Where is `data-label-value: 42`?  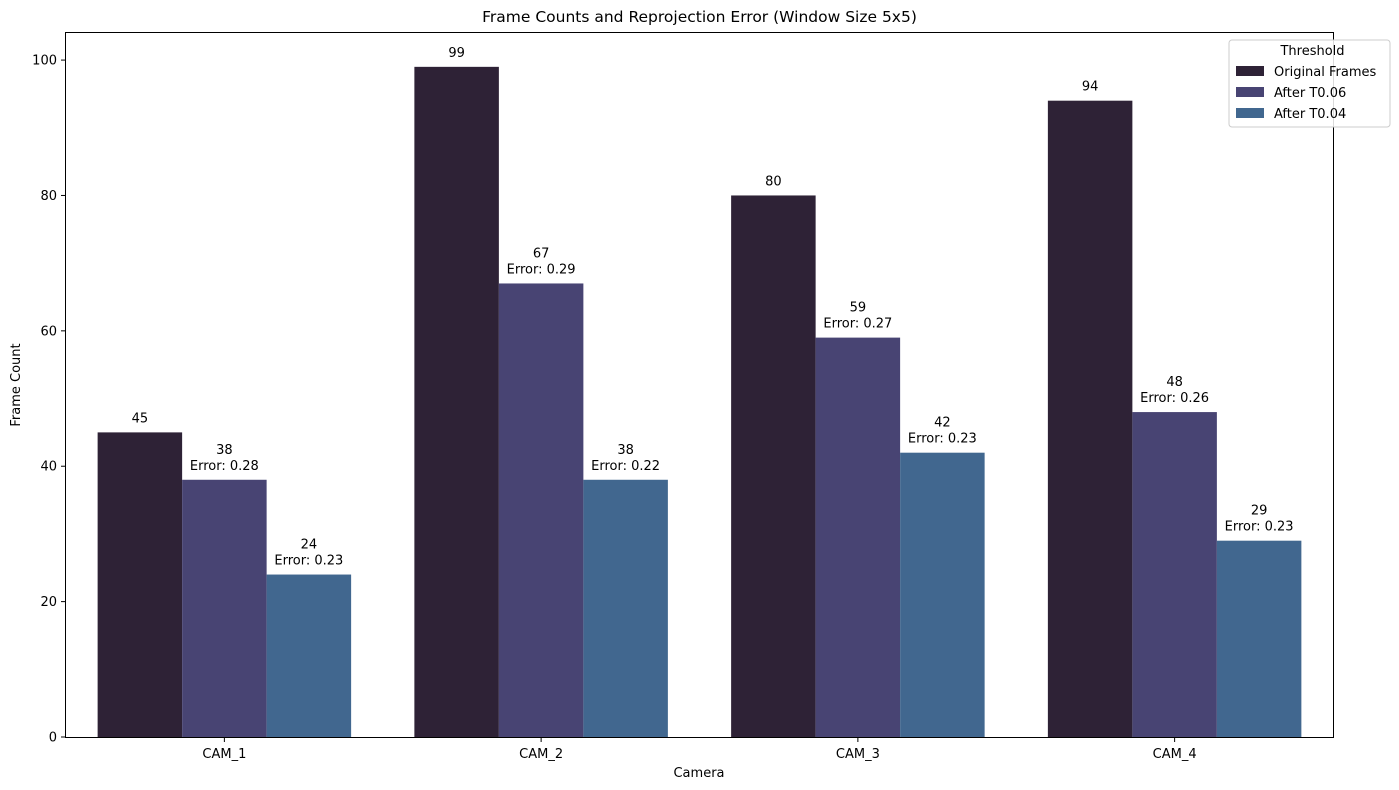 data-label-value: 42 is located at coordinates (942, 423).